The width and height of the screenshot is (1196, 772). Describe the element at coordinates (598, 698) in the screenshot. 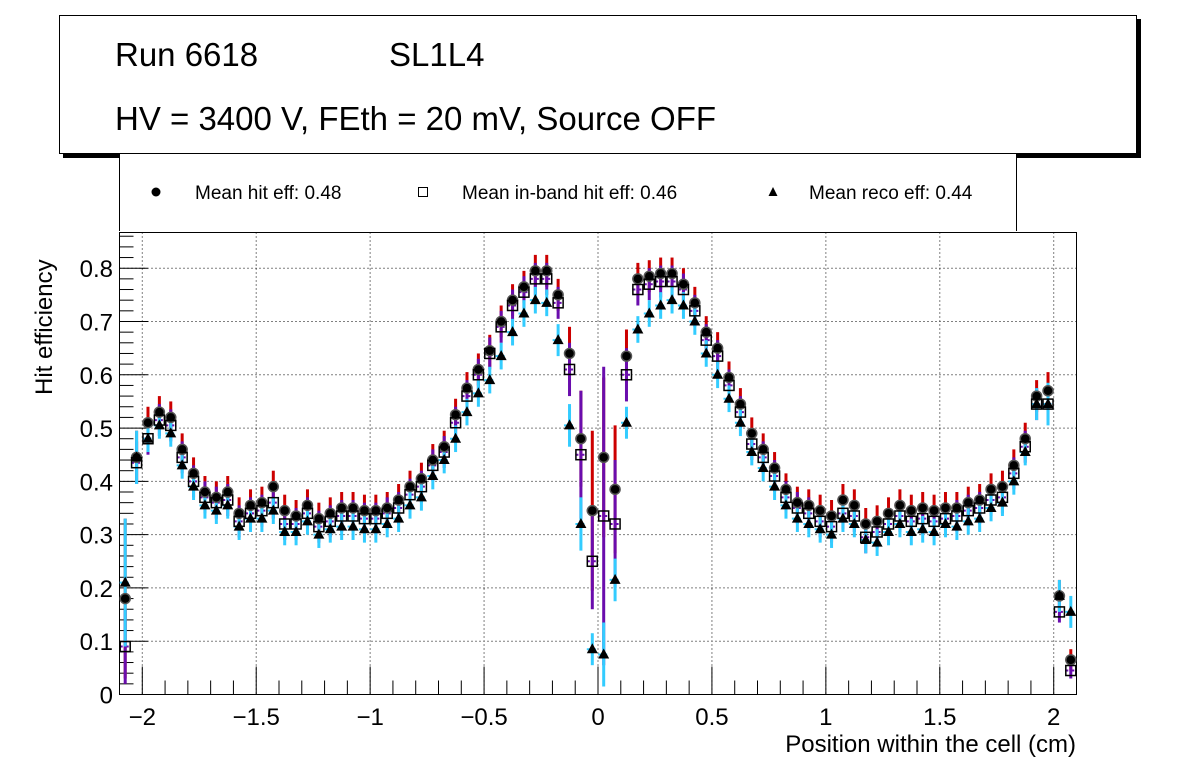

I see `x-axis-ticks: −2 −1.5 −1 −0.5 0 0.5 1 1.5 2` at that location.